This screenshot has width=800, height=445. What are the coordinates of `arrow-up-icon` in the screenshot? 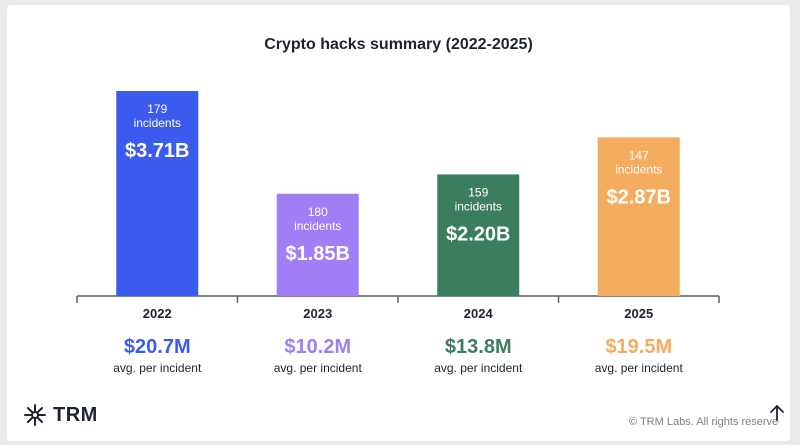 It's located at (777, 413).